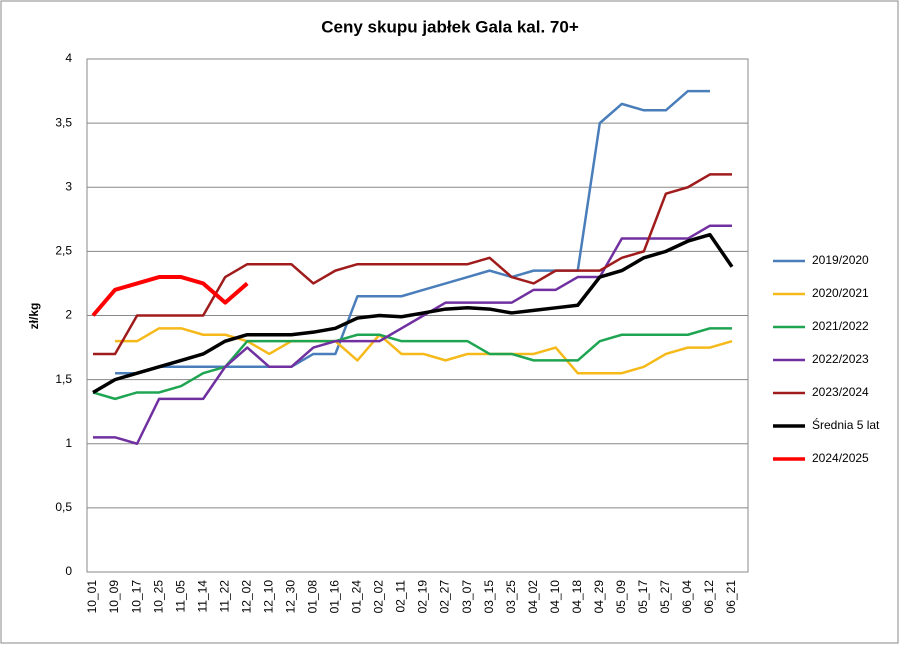 Image resolution: width=900 pixels, height=645 pixels. What do you see at coordinates (158, 597) in the screenshot?
I see `x-tick-label: 10_25` at bounding box center [158, 597].